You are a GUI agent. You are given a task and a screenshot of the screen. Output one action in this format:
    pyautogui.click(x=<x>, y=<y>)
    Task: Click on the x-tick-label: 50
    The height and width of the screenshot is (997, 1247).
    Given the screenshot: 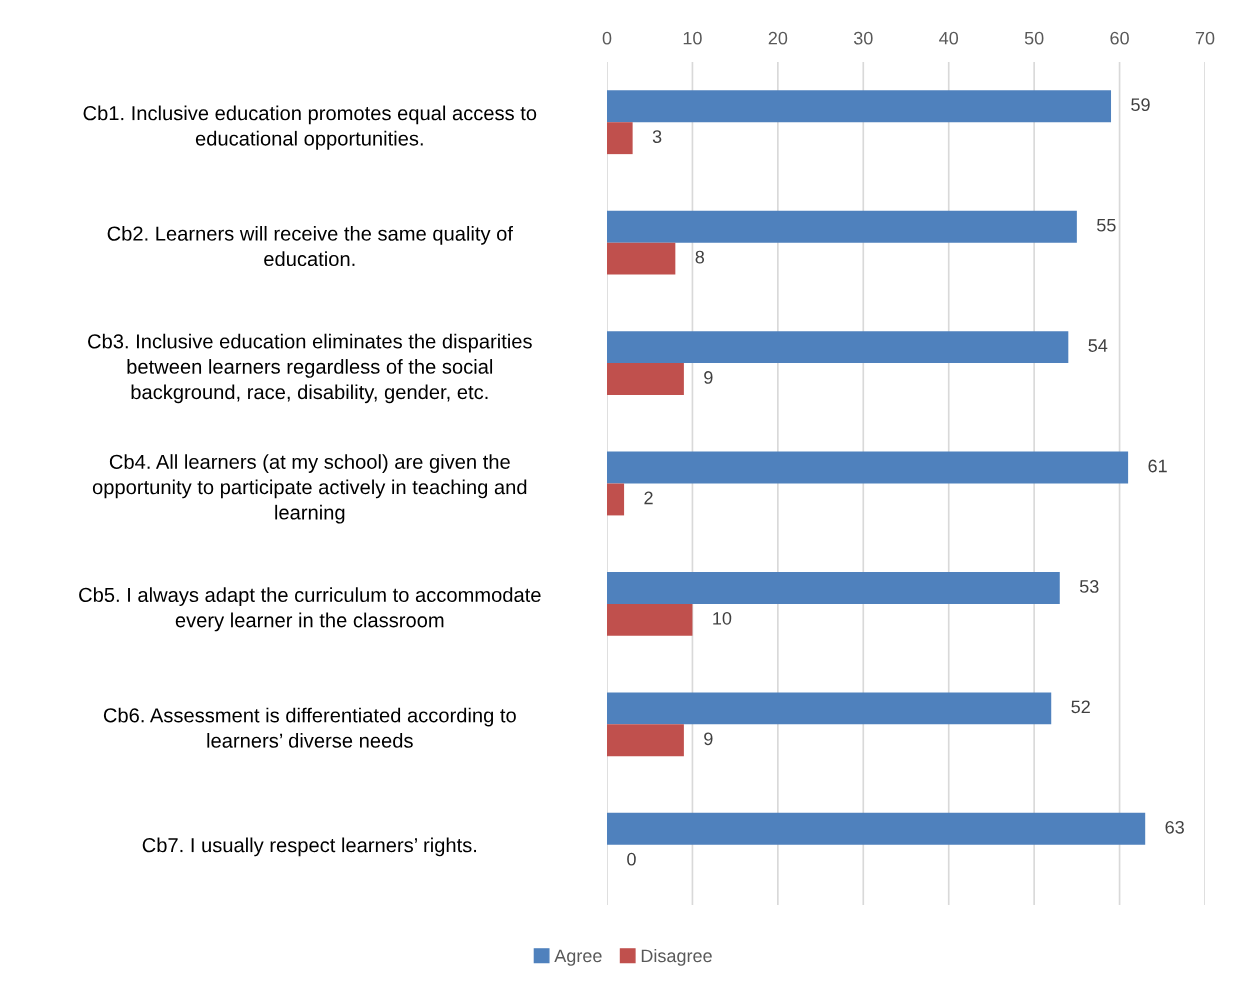 What is the action you would take?
    pyautogui.click(x=1034, y=38)
    